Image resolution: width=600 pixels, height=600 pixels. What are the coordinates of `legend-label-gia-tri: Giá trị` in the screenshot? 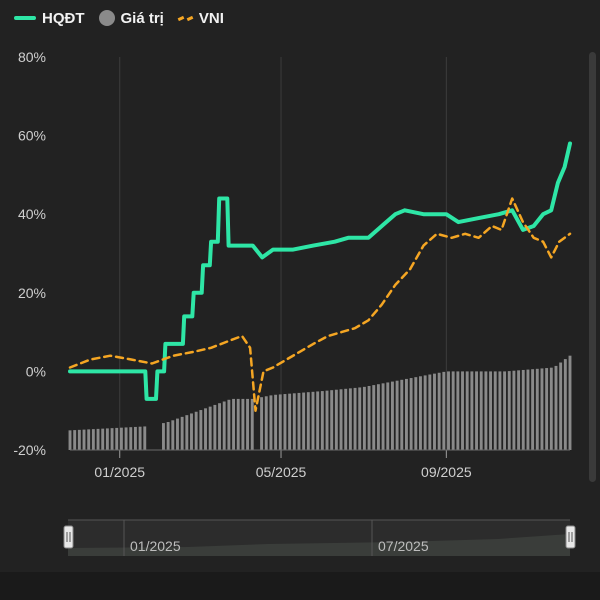 It's located at (142, 18).